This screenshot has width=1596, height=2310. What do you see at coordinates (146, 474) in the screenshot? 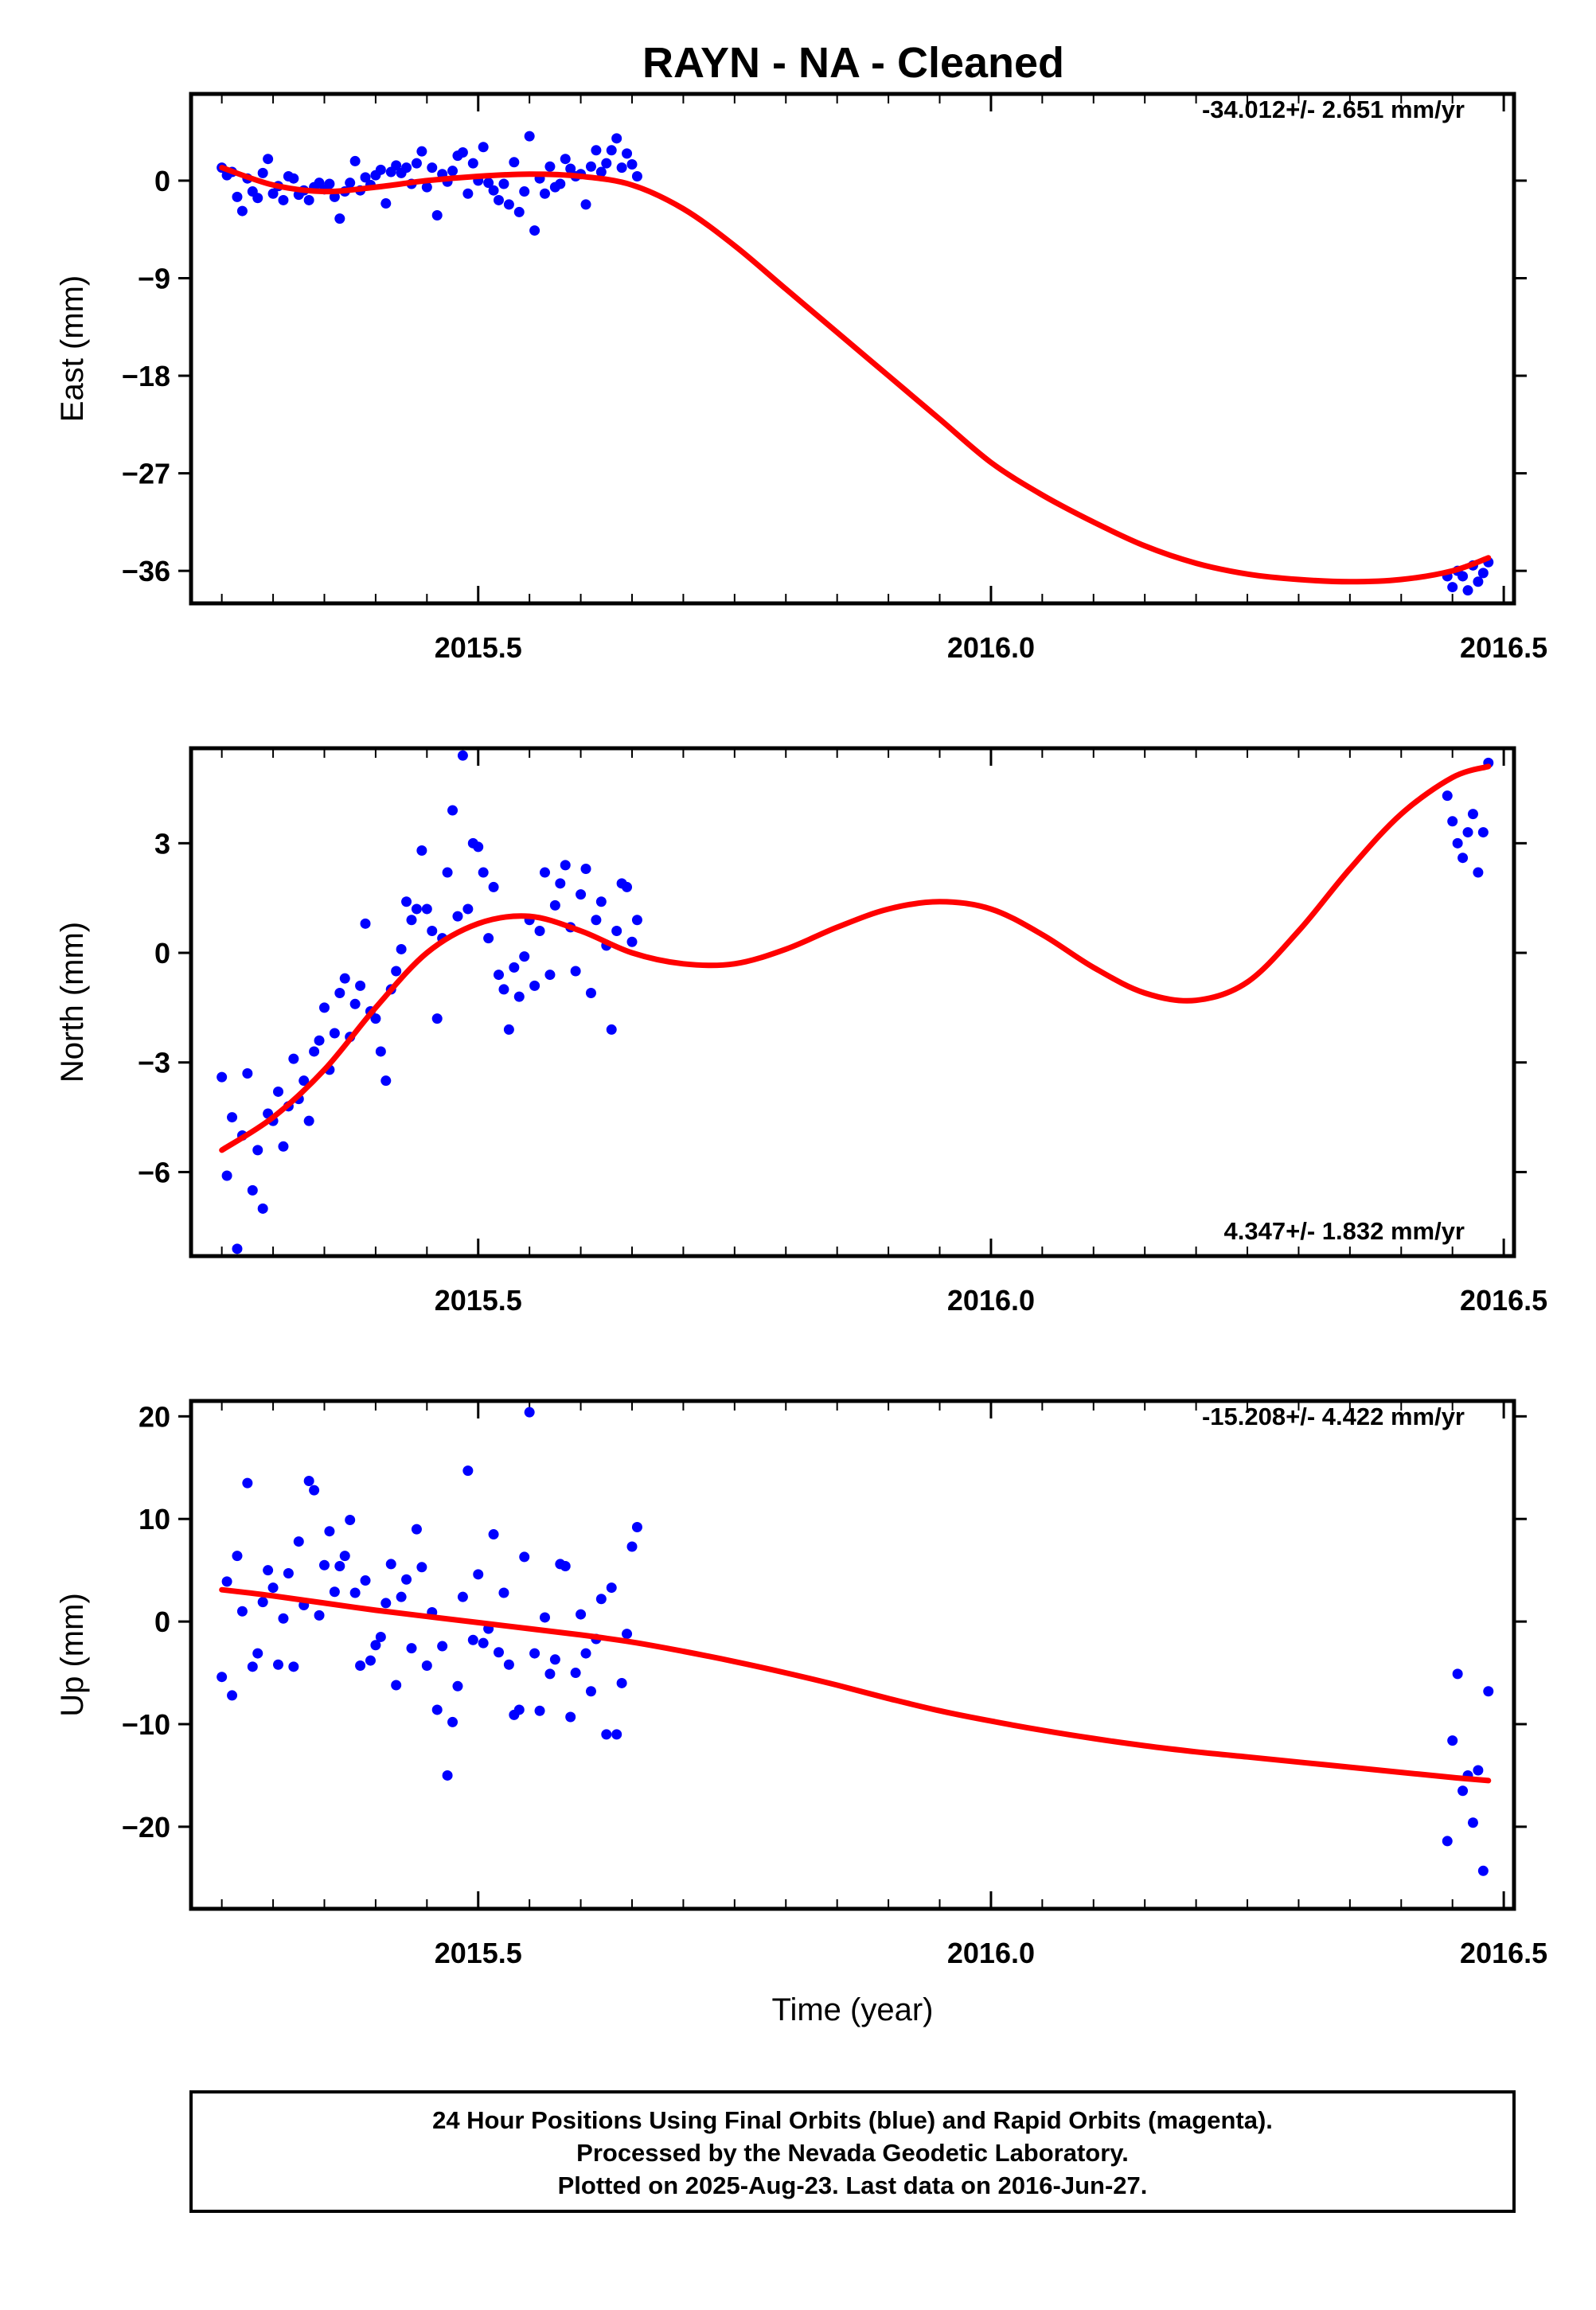
I see `y-tick-label: −27` at bounding box center [146, 474].